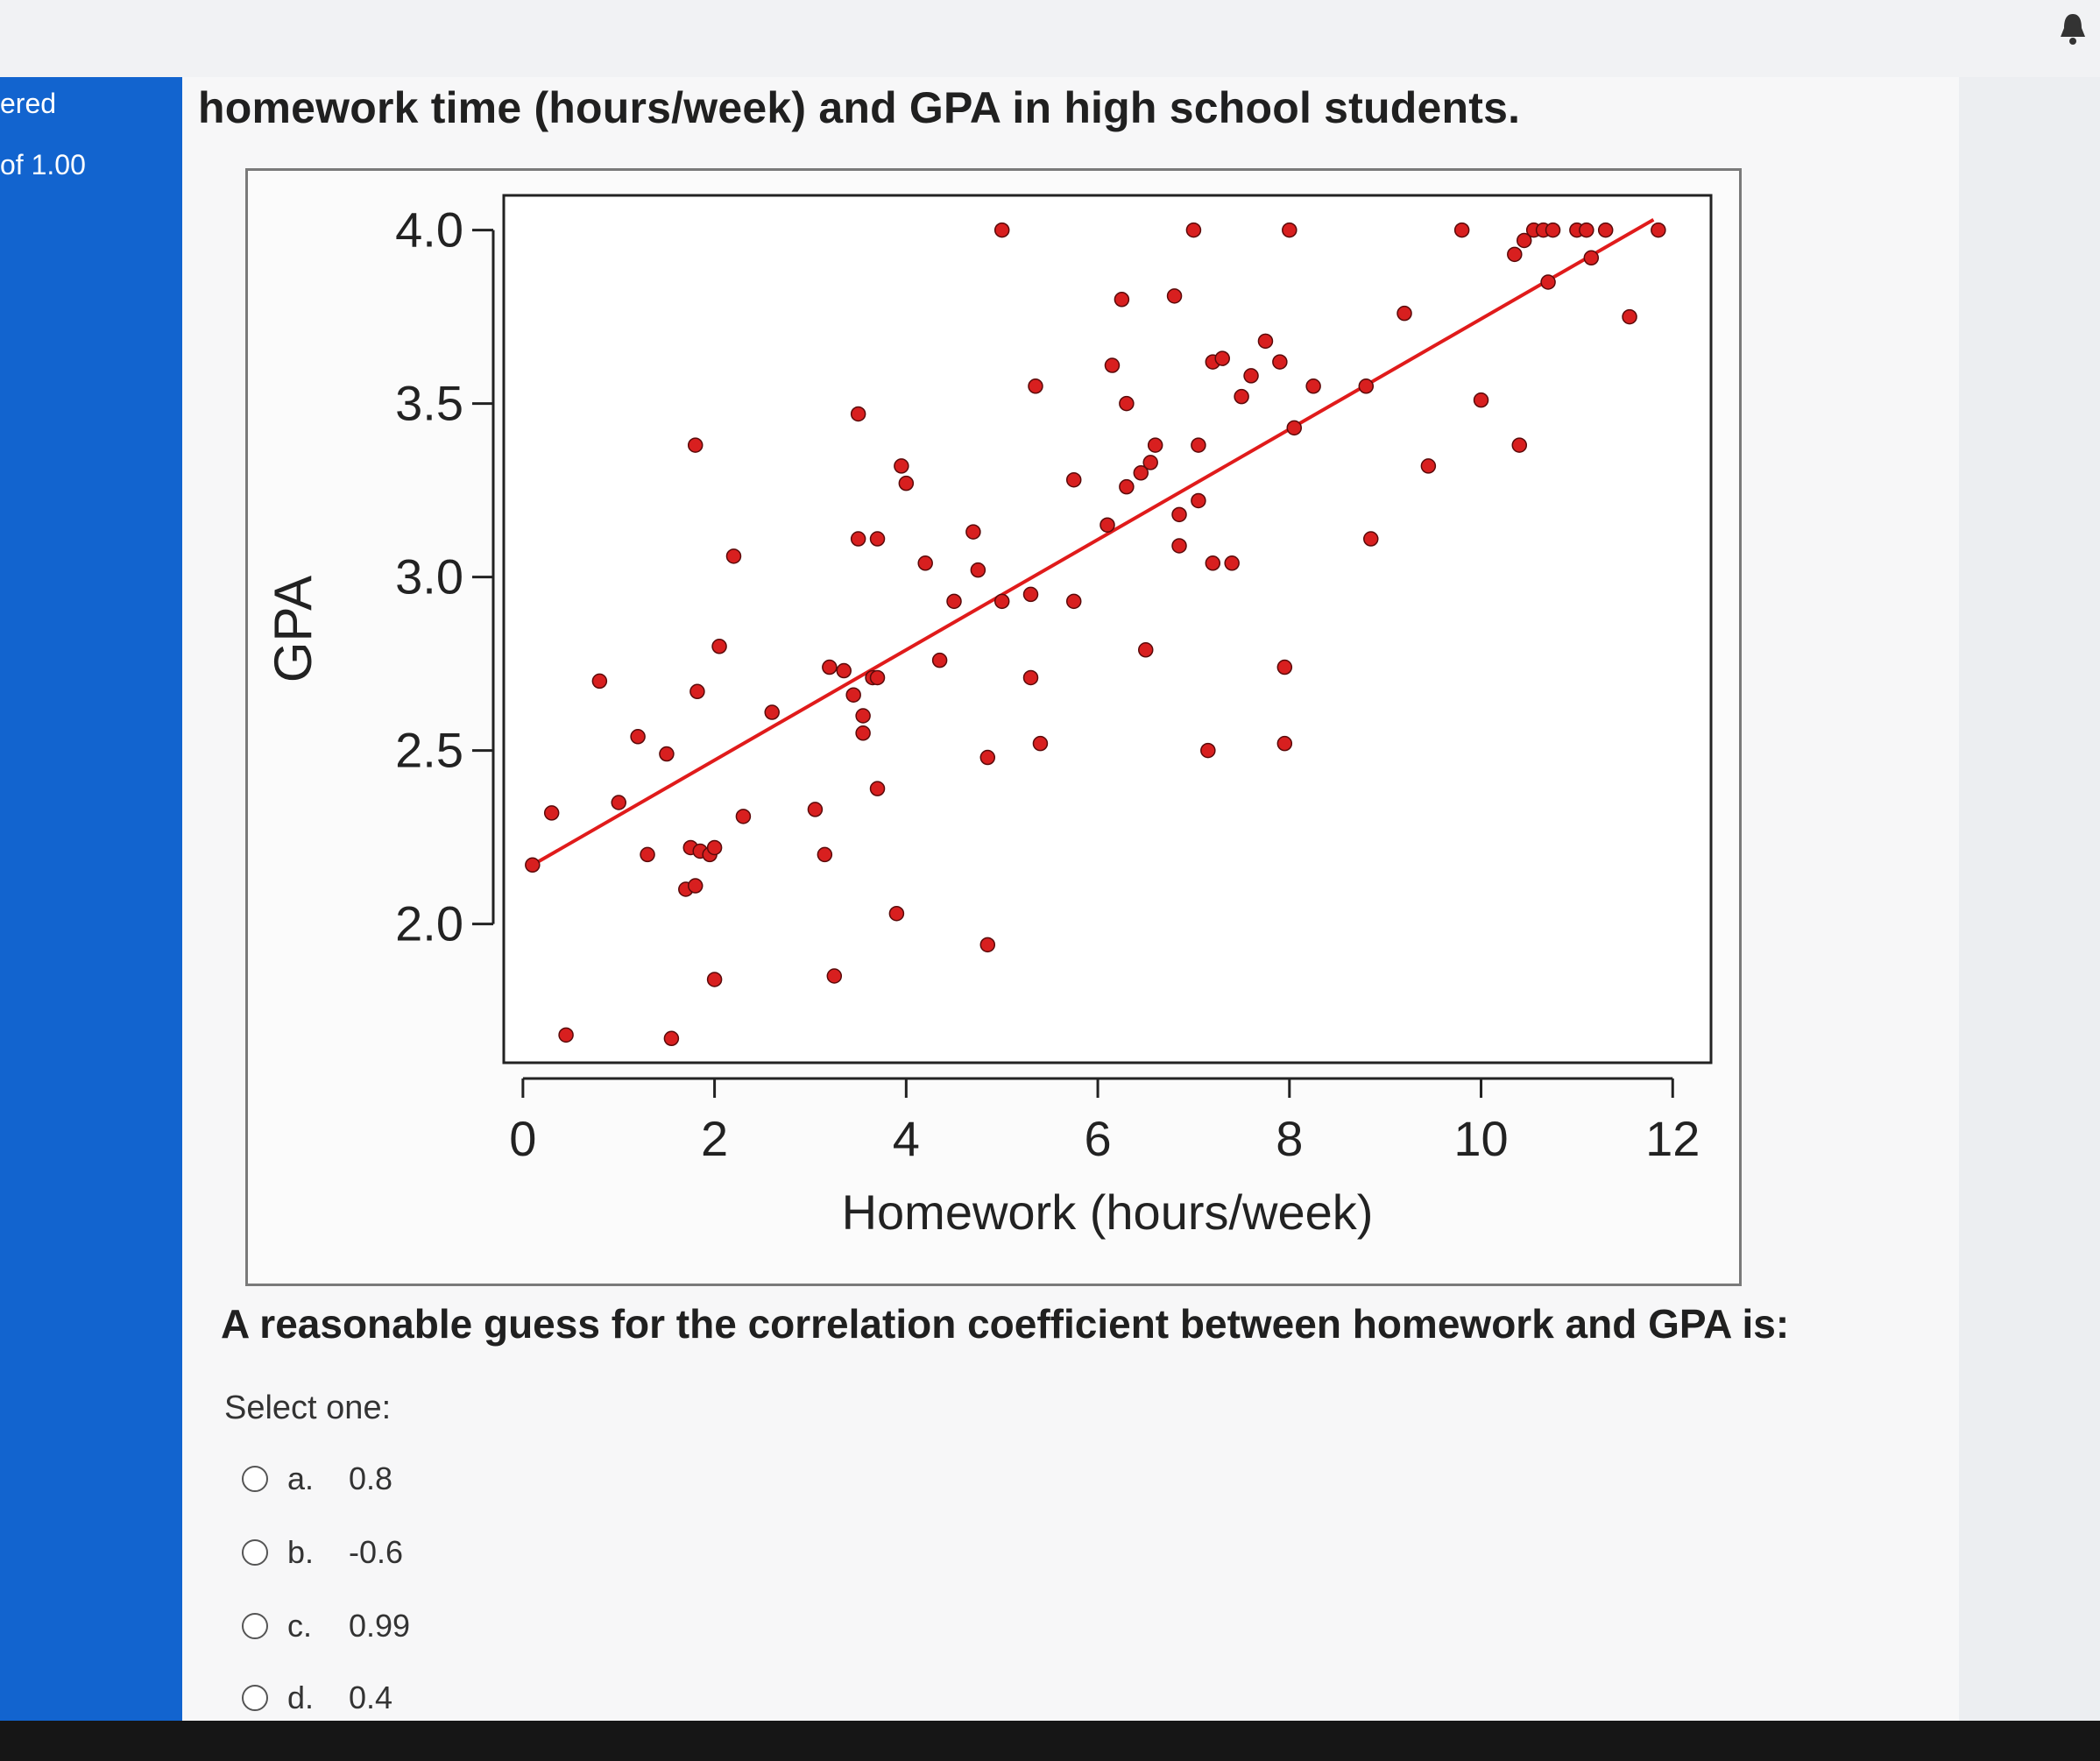 The height and width of the screenshot is (1761, 2100). Describe the element at coordinates (1672, 1138) in the screenshot. I see `x-tick-label: 12` at that location.